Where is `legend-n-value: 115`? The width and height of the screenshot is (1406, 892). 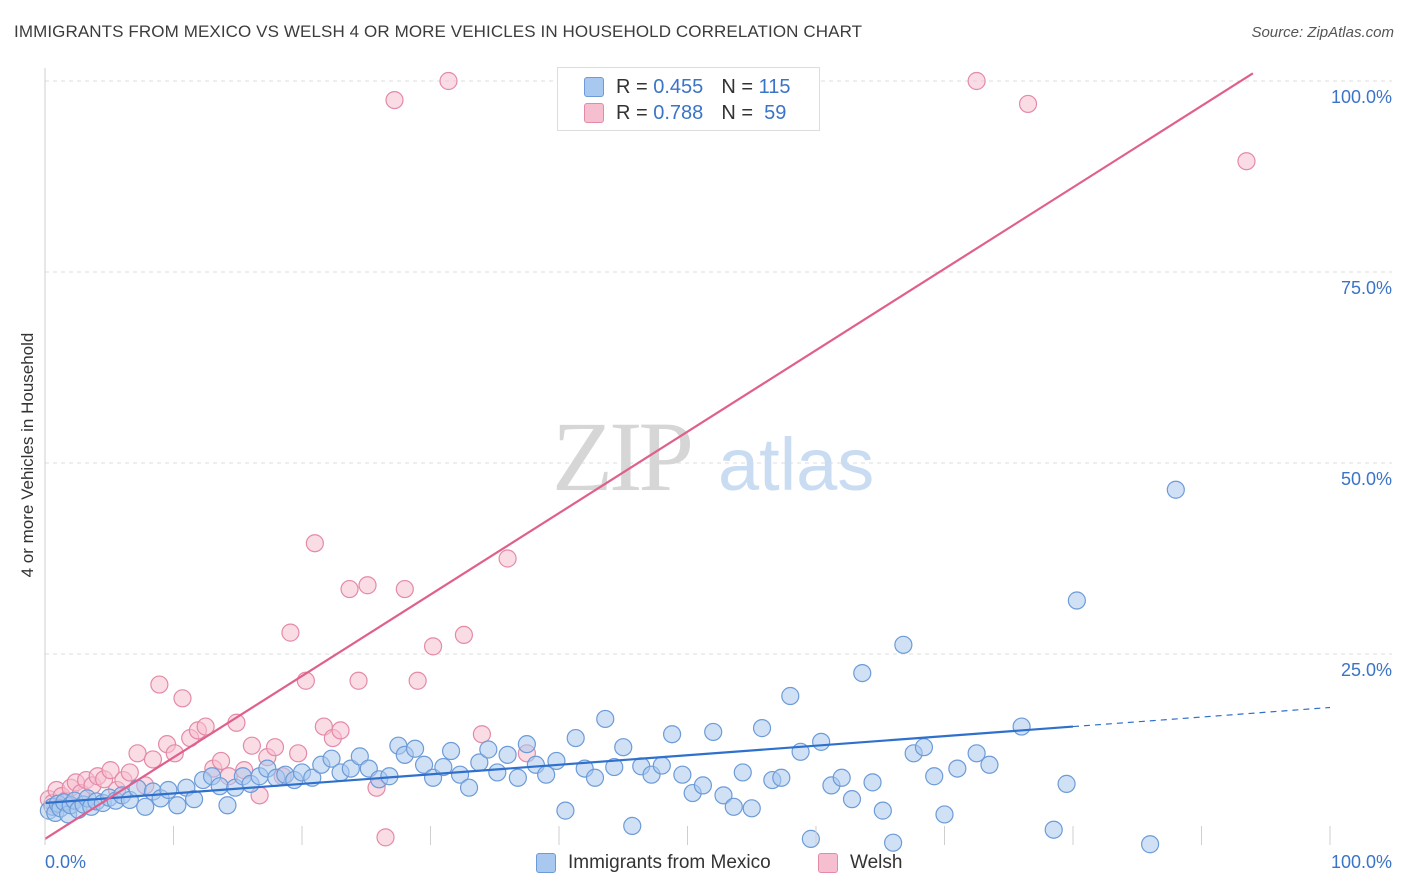 legend-n-value: 115 is located at coordinates (774, 86).